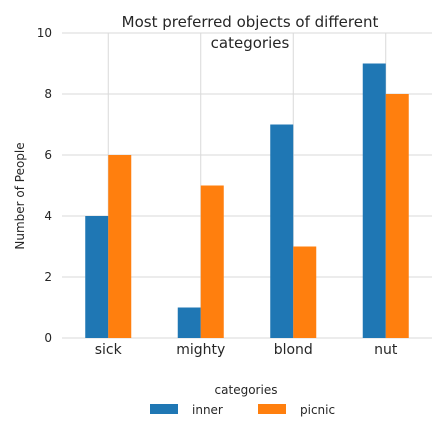  What do you see at coordinates (272, 409) in the screenshot?
I see `legend-swatch-picnic` at bounding box center [272, 409].